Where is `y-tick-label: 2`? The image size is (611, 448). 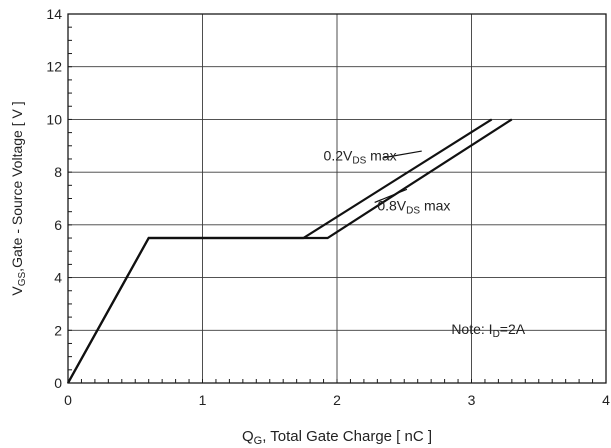 y-tick-label: 2 is located at coordinates (58, 330).